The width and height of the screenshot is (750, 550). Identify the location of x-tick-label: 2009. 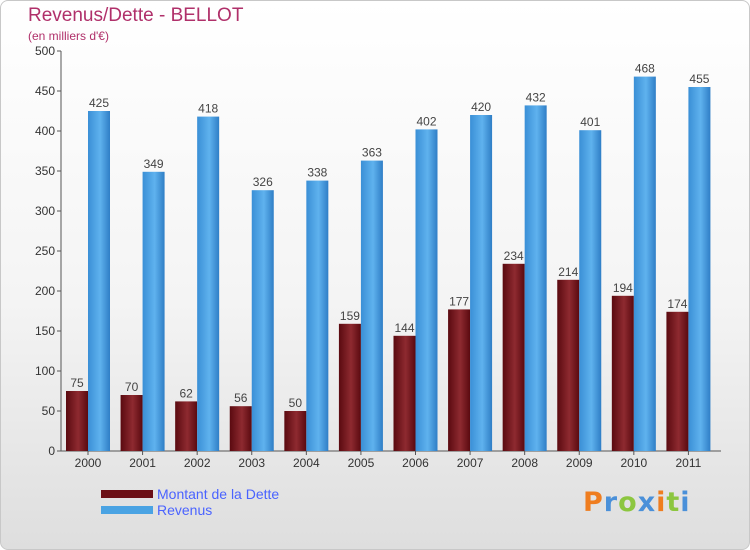
(579, 463).